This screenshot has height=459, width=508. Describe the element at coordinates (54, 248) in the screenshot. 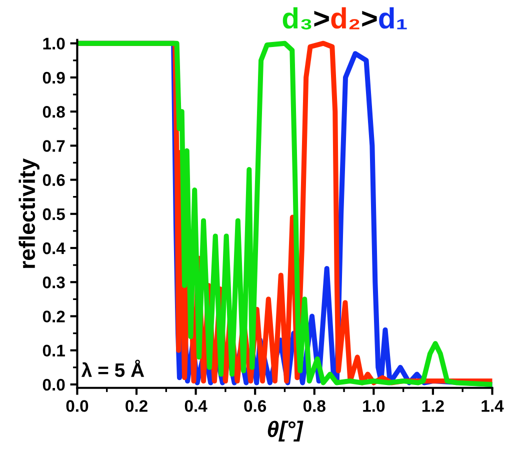

I see `y-tick-label: 0.4` at that location.